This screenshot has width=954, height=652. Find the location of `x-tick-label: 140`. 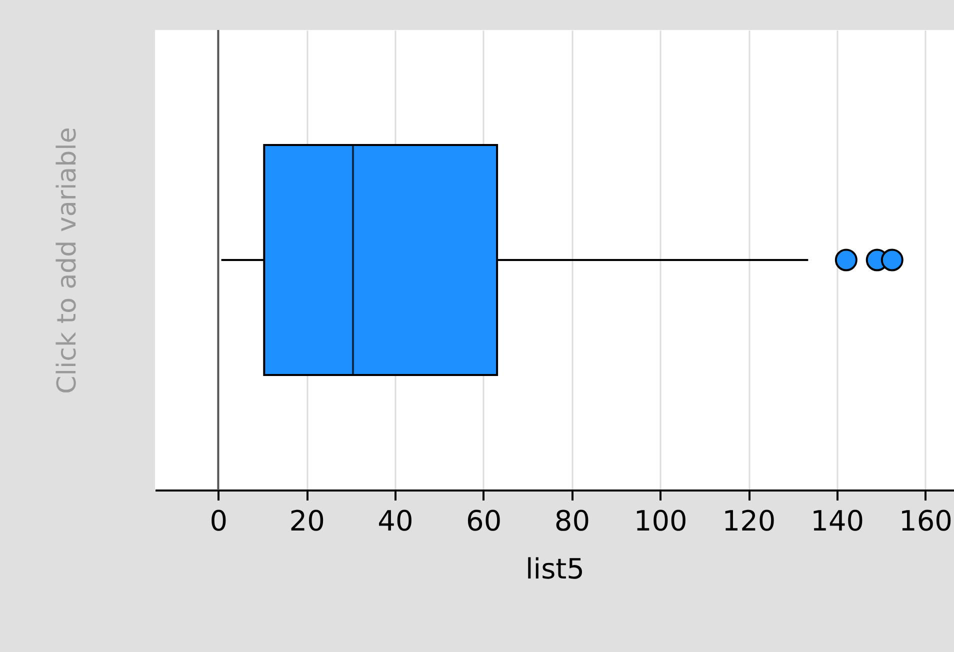

x-tick-label: 140 is located at coordinates (837, 521).